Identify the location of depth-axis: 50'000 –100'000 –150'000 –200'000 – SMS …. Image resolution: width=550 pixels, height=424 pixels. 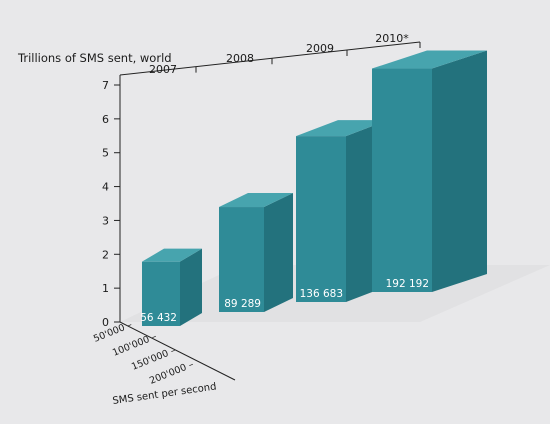
(164, 363).